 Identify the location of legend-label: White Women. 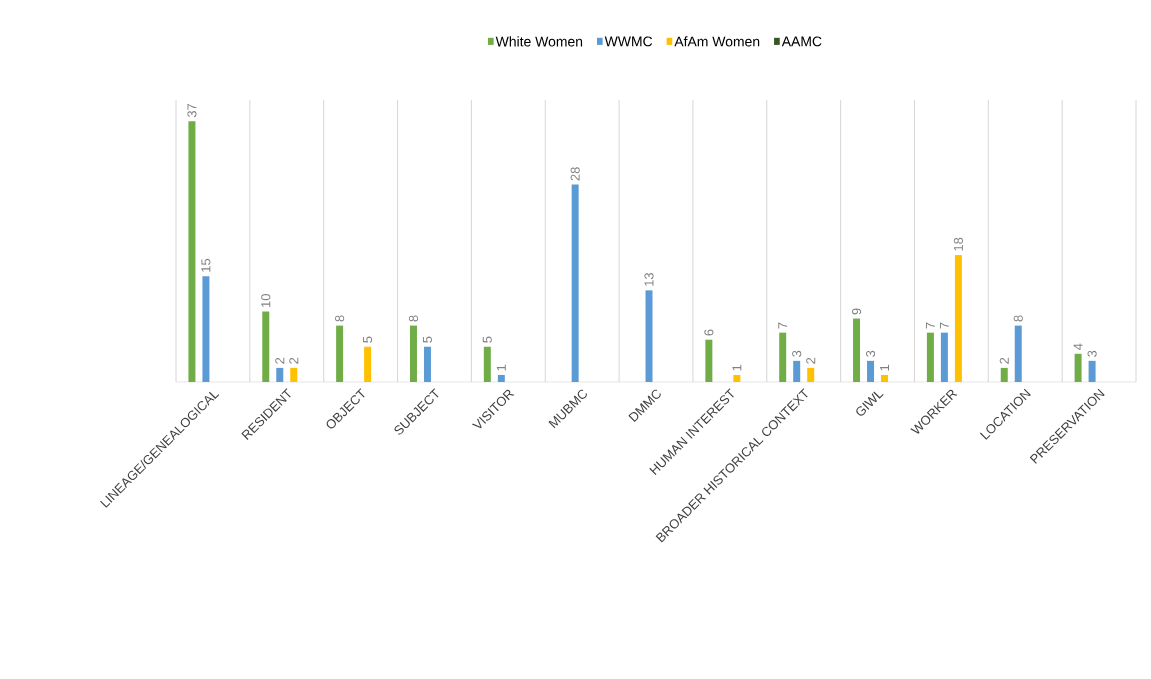
(539, 41).